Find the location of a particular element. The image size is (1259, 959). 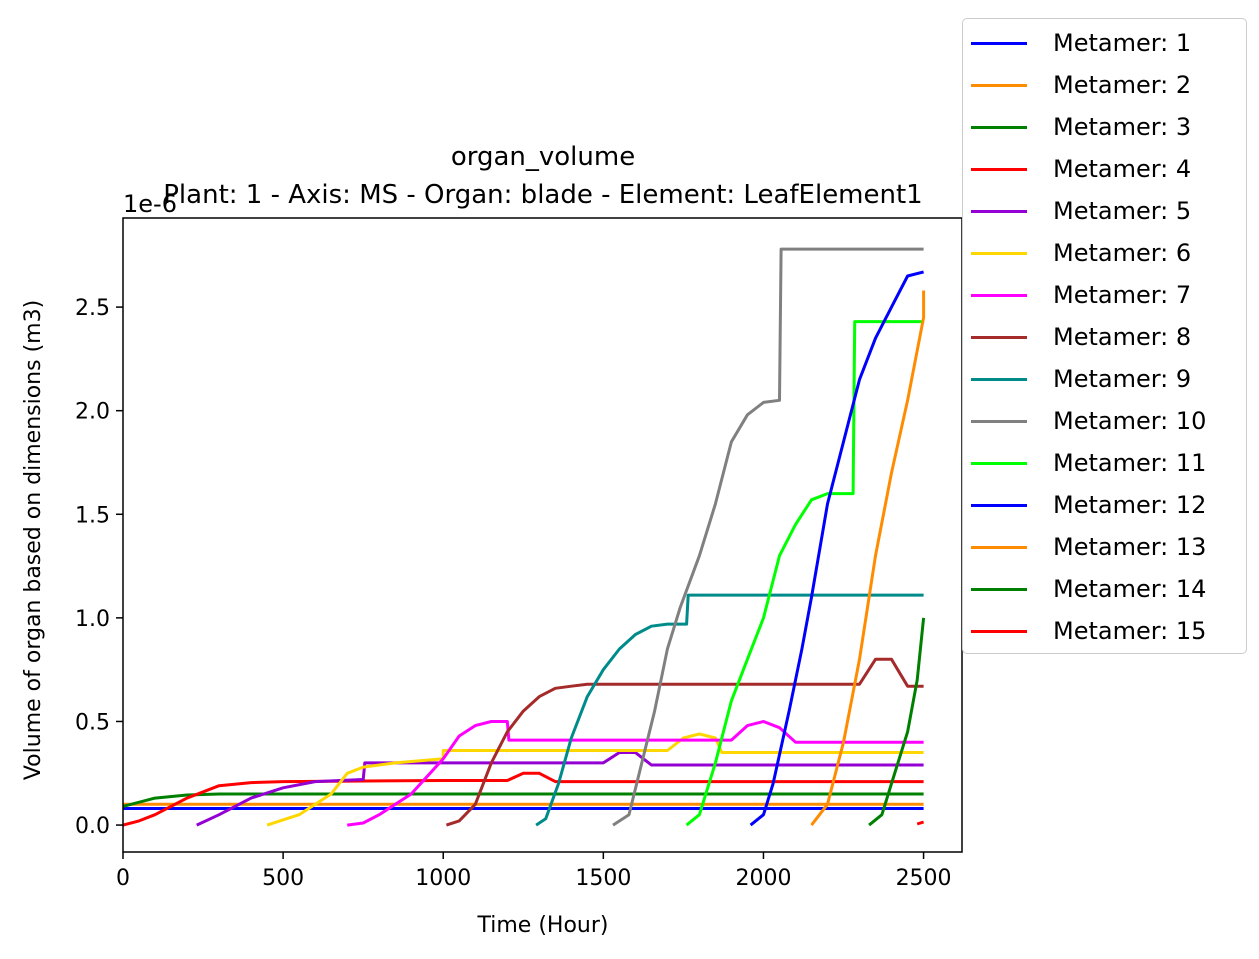

legend-item: Metamer: 13 is located at coordinates (1088, 547).